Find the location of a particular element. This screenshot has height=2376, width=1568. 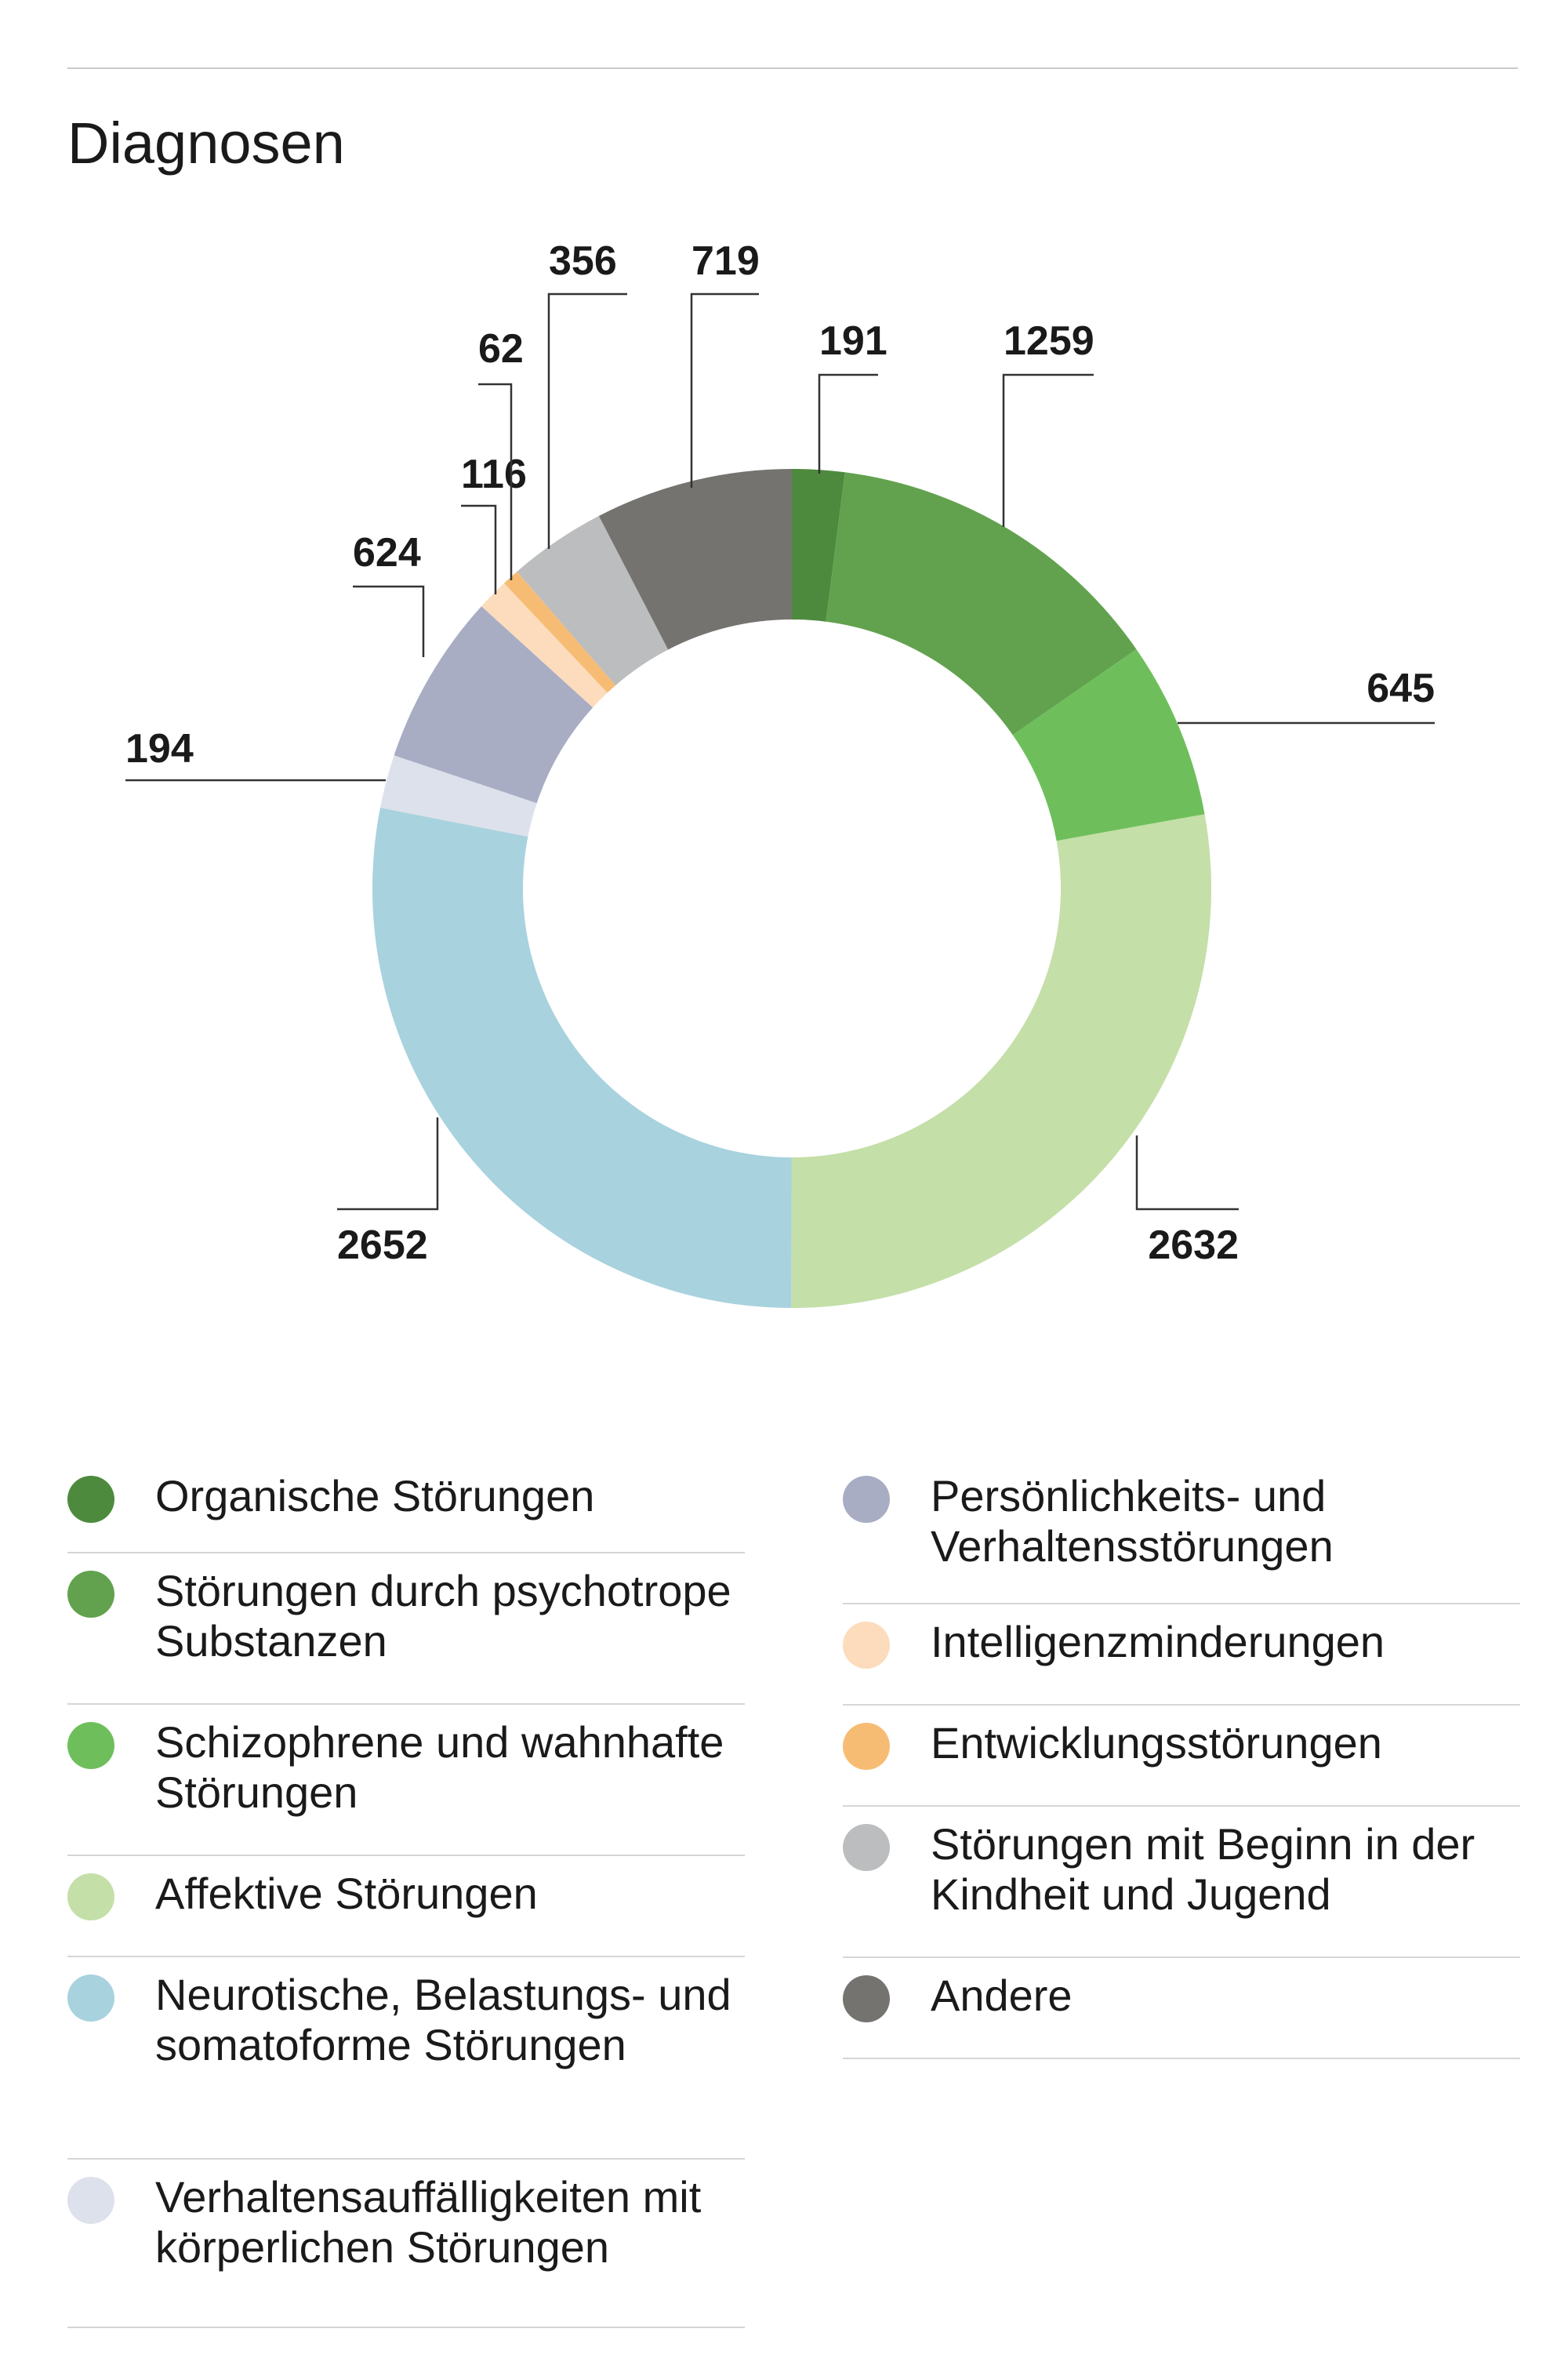

legend-item: Affektive Störungen is located at coordinates (406, 1907).